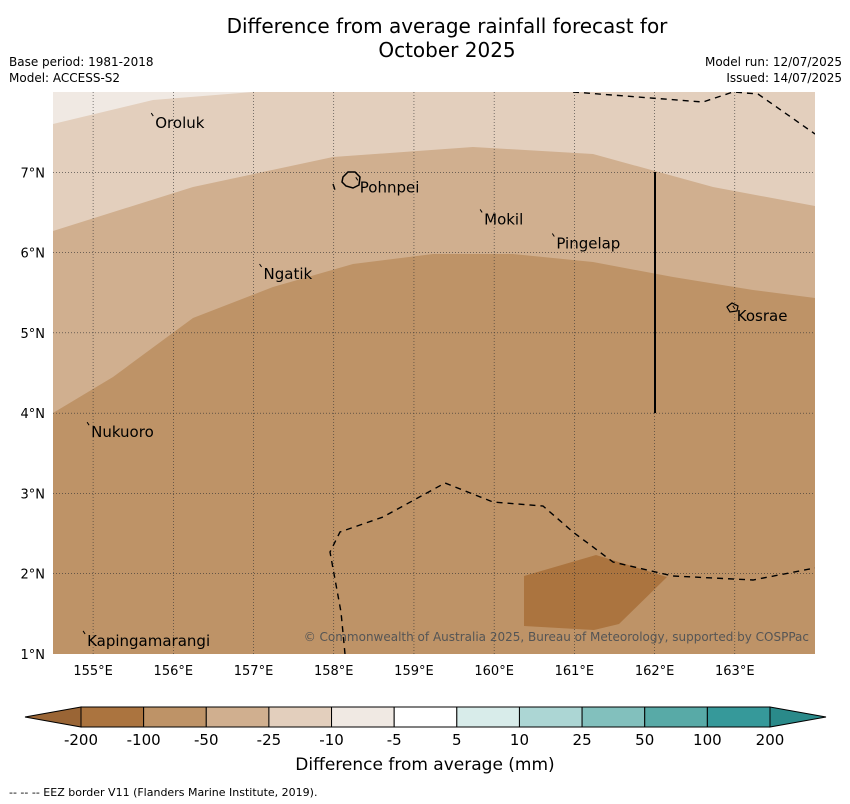 The height and width of the screenshot is (804, 850). I want to click on pohnpei-island-shape, so click(351, 180).